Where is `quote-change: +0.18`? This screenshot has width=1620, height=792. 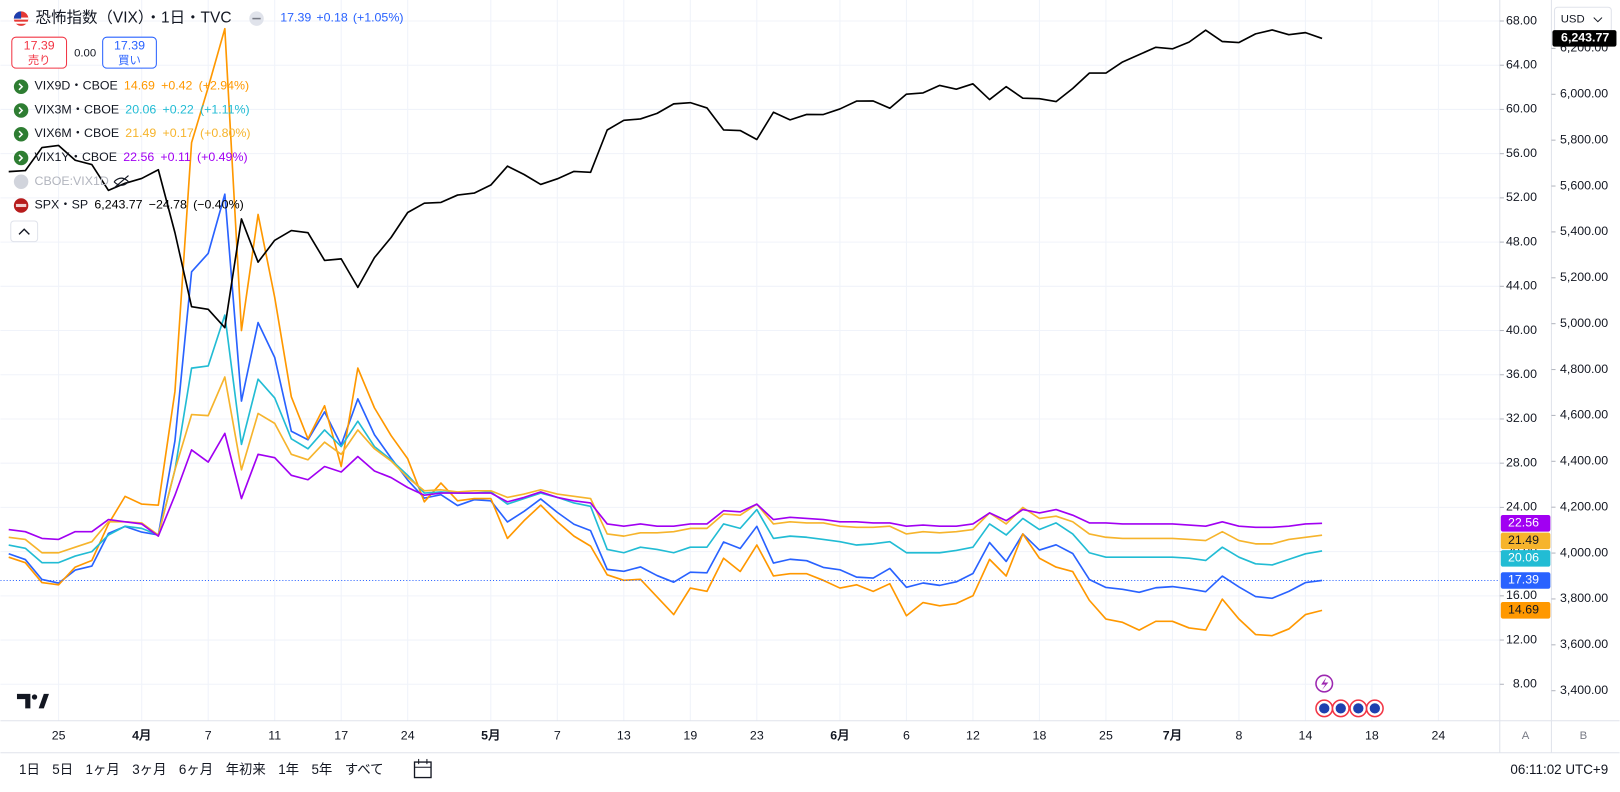 quote-change: +0.18 is located at coordinates (331, 18).